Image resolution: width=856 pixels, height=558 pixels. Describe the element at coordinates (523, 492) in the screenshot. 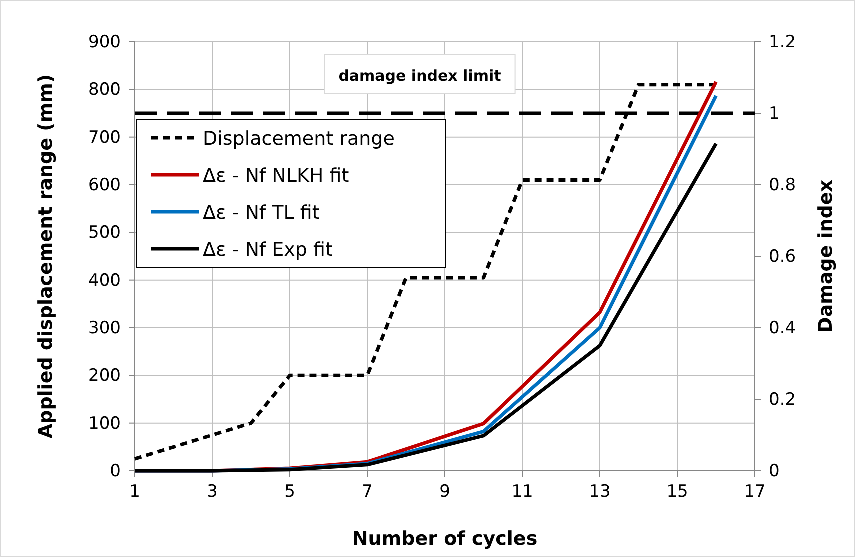

I see `x-tick-label: 11` at that location.